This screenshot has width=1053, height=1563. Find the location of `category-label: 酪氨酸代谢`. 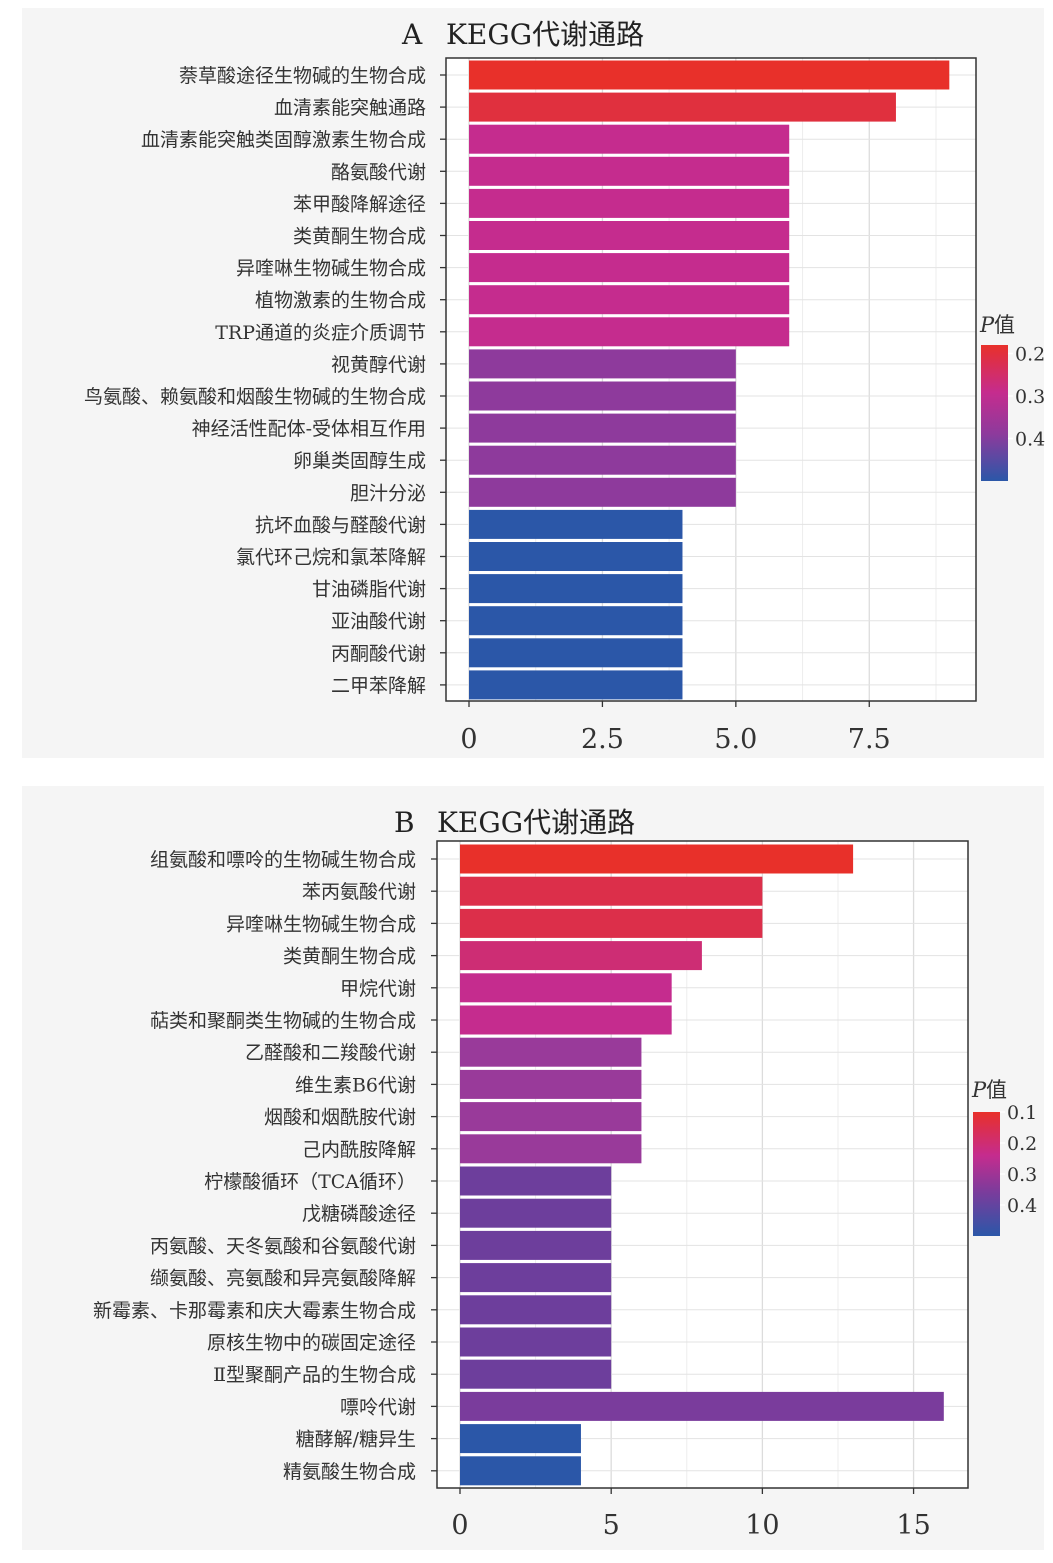

category-label: 酪氨酸代谢 is located at coordinates (378, 172).